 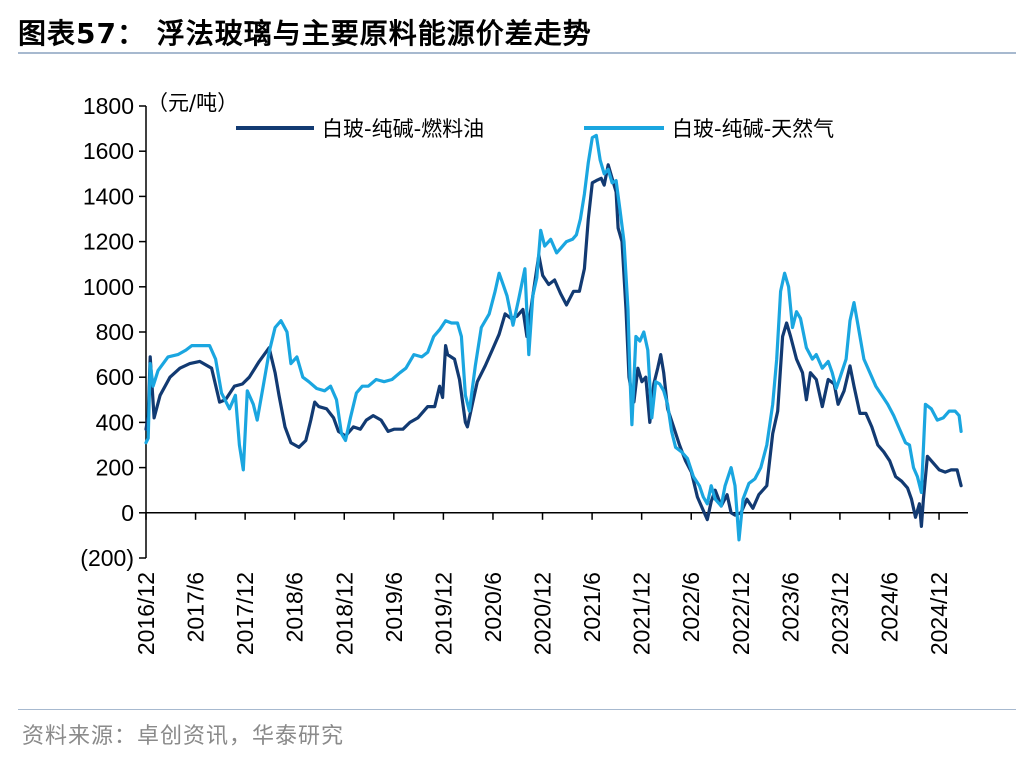 I want to click on x-tick-label: 2023/6, so click(x=790, y=607).